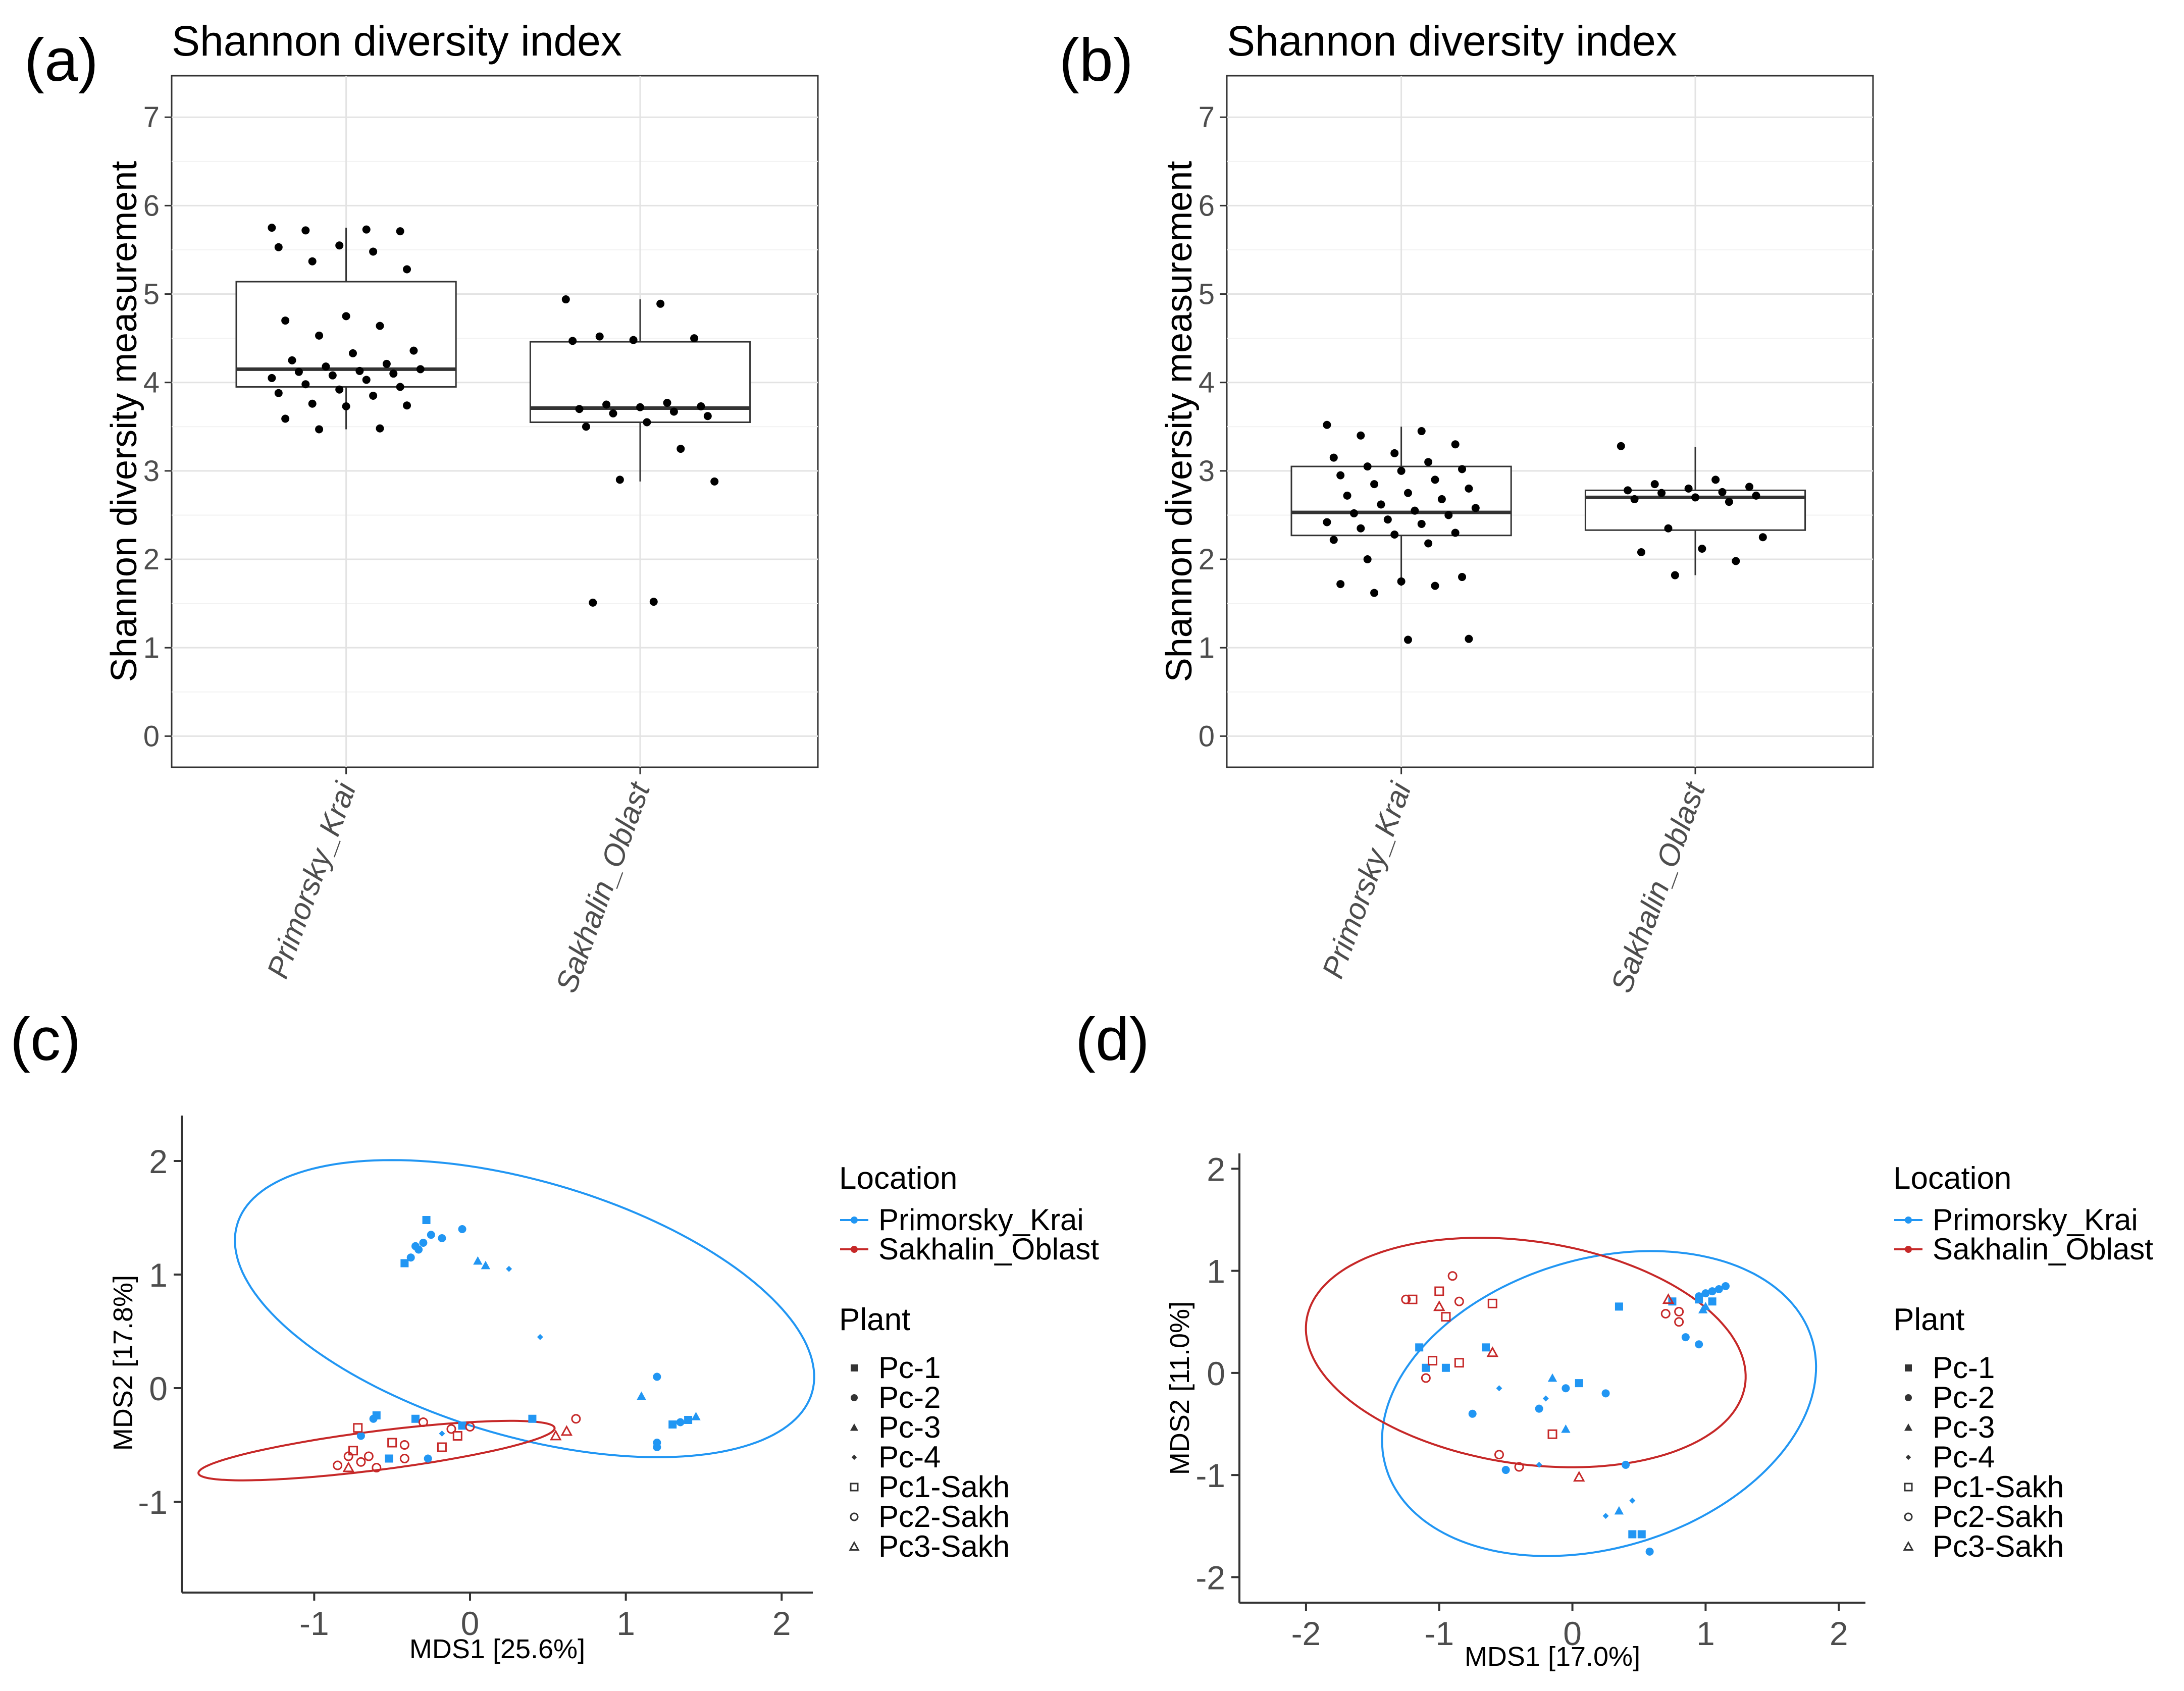  Describe the element at coordinates (1706, 1633) in the screenshot. I see `x-tick-label: 1` at that location.